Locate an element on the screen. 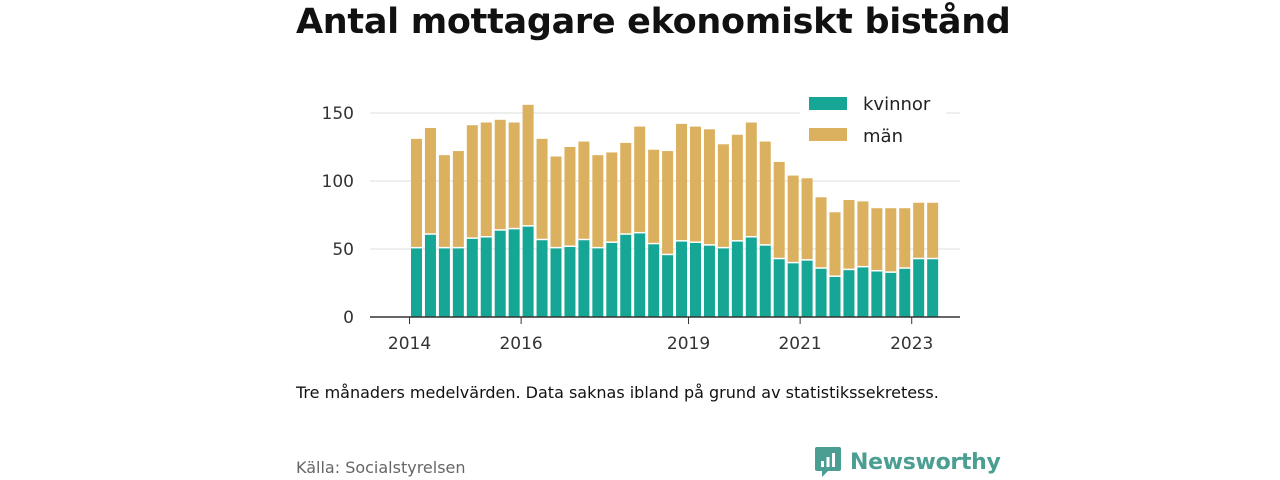  x-tick-label: 2019 is located at coordinates (688, 344).